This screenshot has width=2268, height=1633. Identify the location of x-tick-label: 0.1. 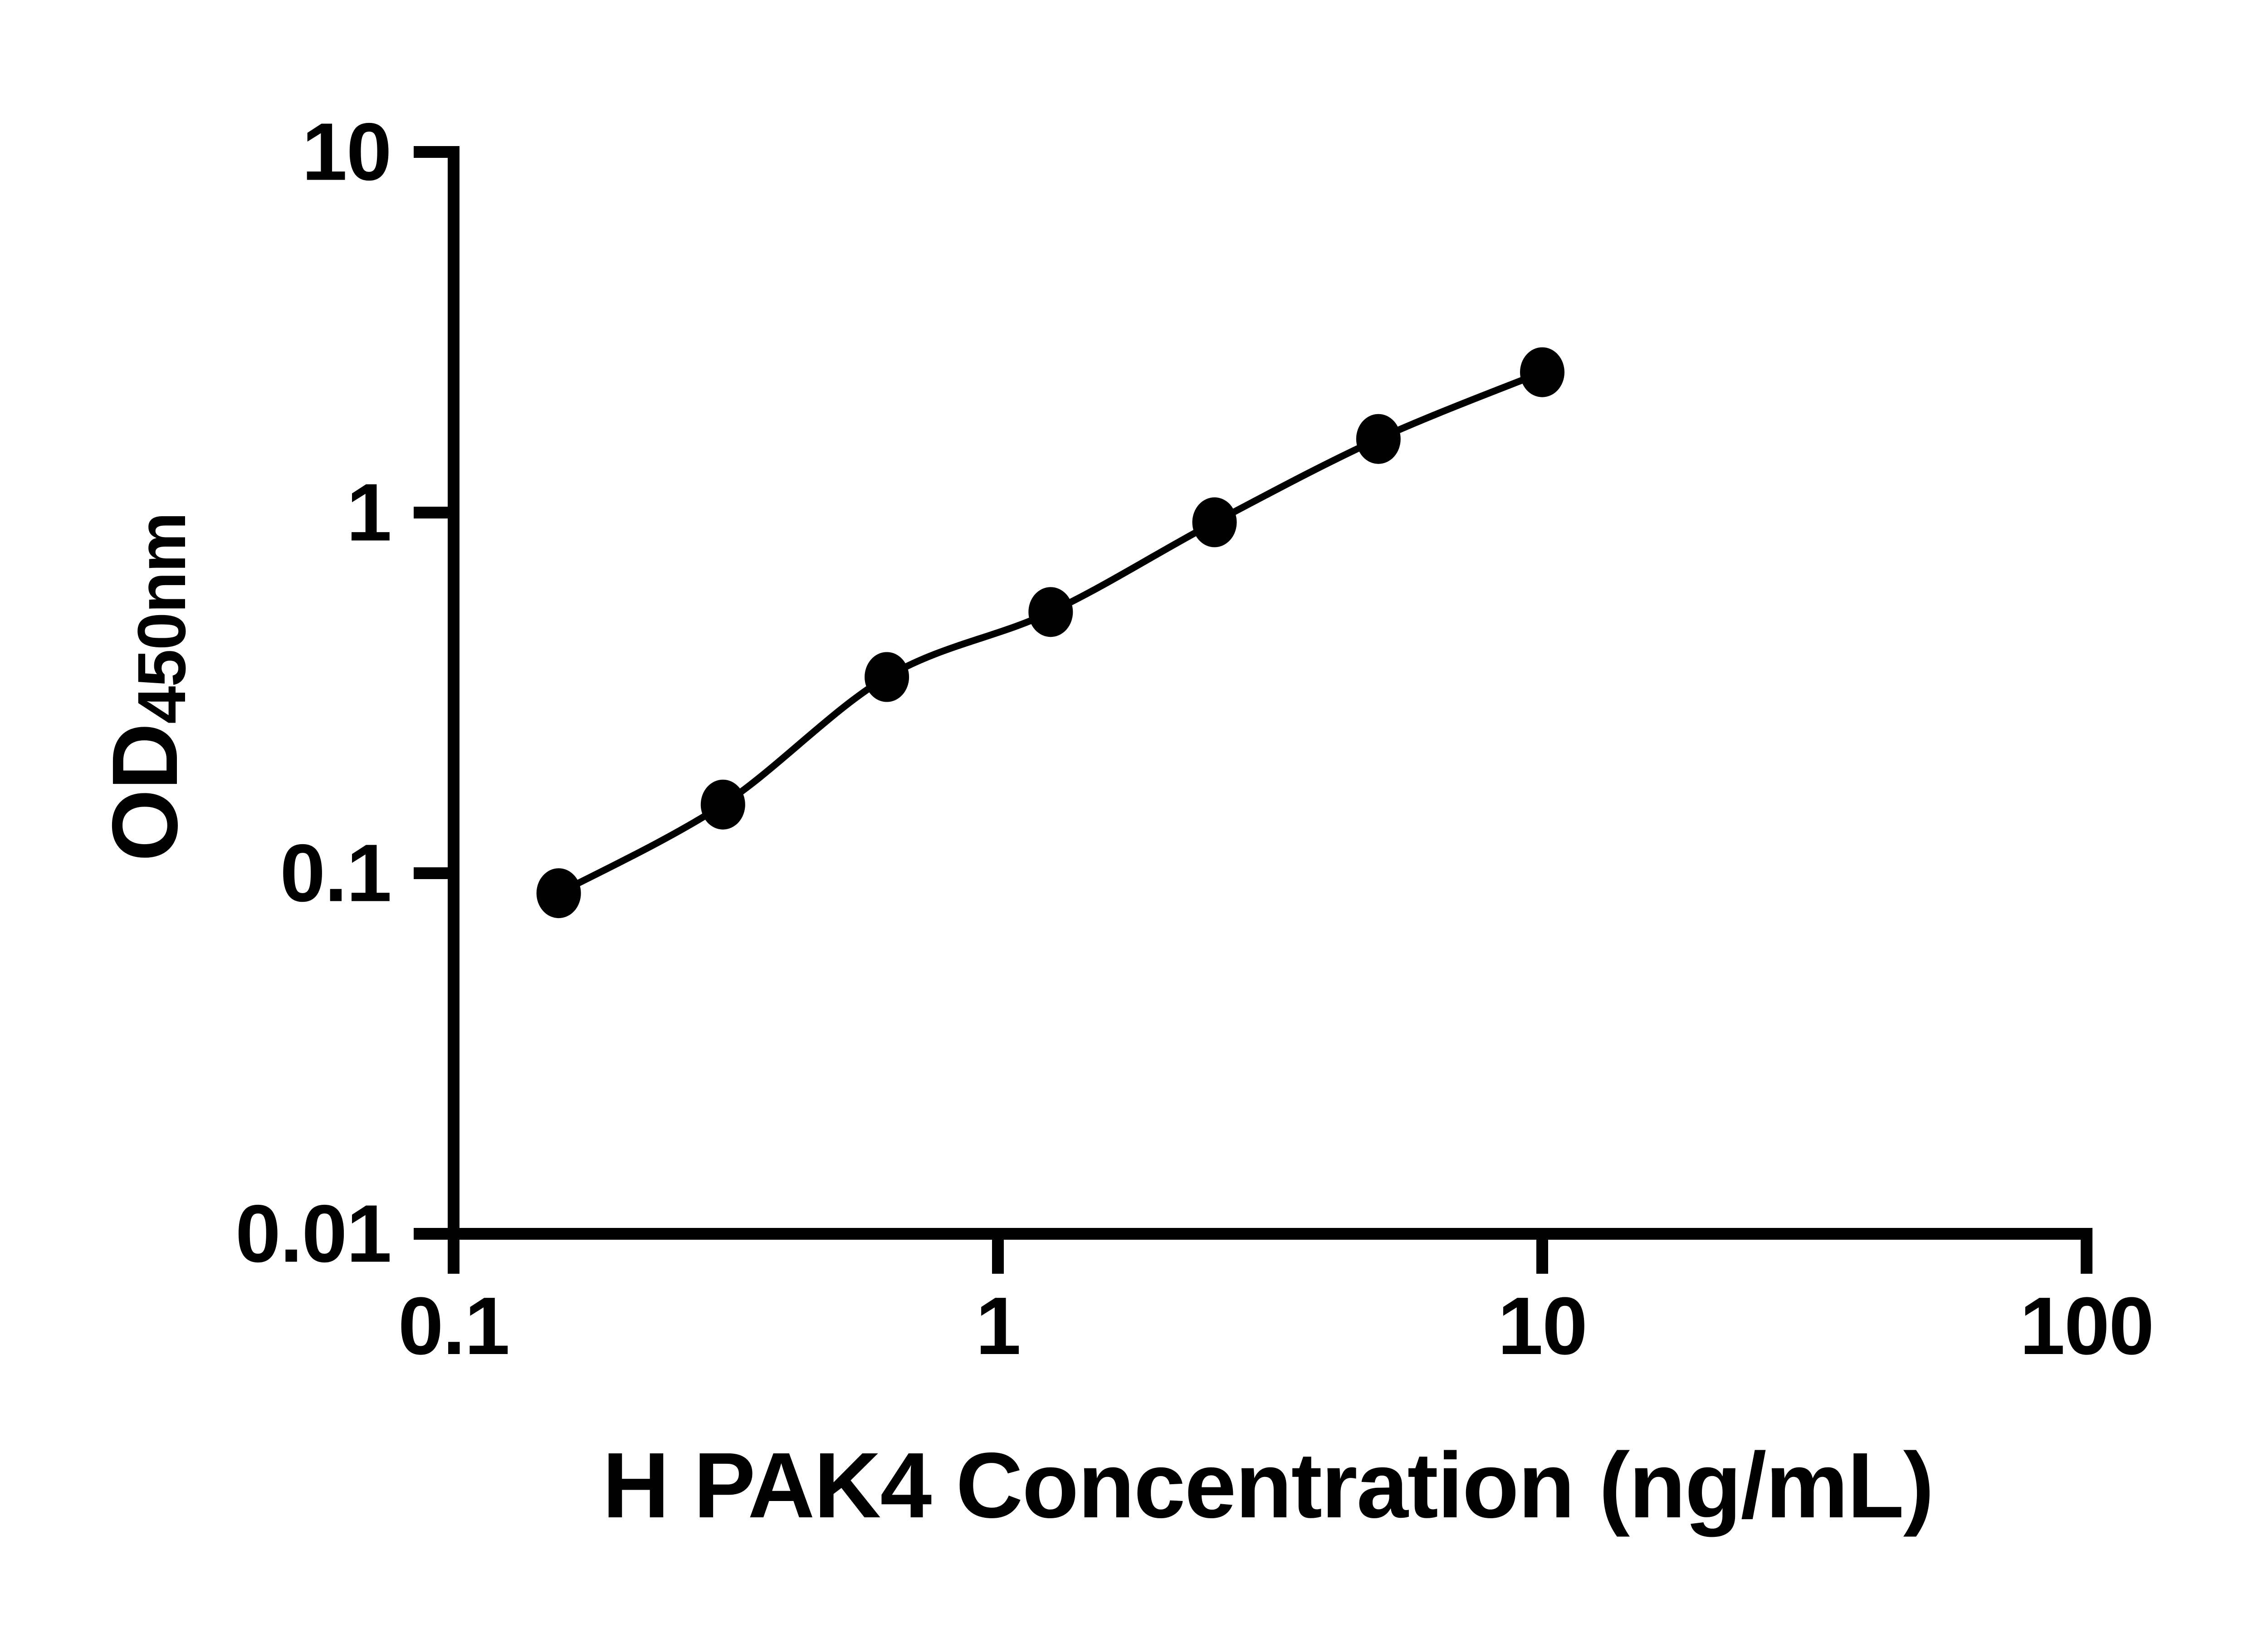
(454, 1326).